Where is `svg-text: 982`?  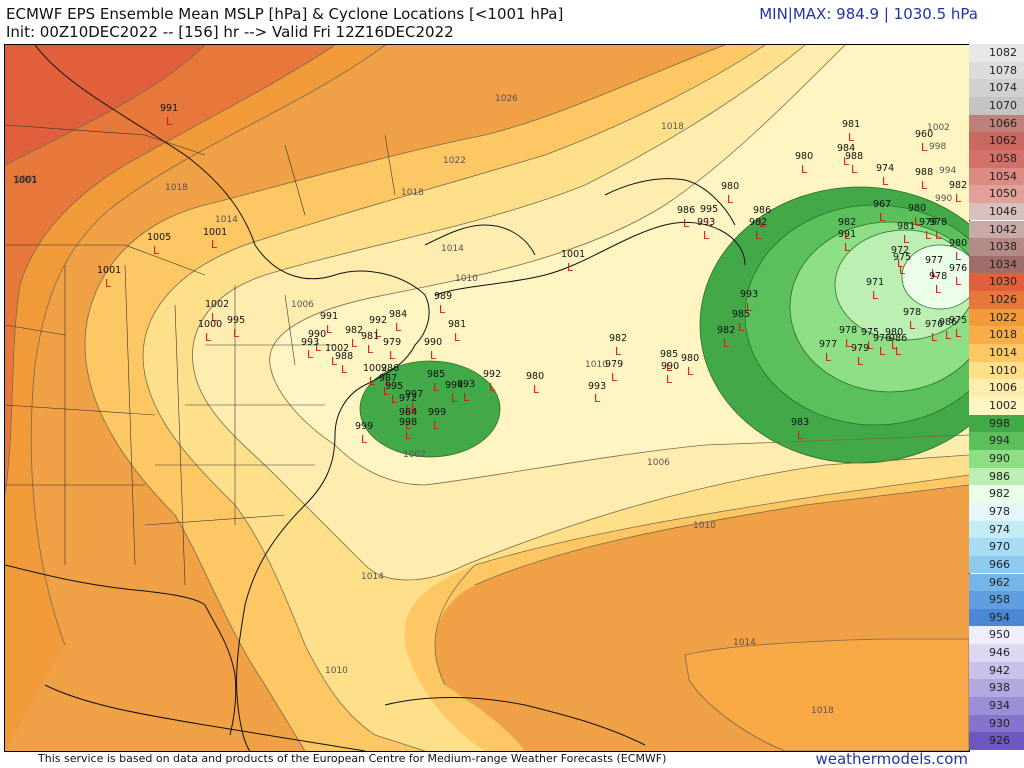 svg-text: 982 is located at coordinates (847, 222).